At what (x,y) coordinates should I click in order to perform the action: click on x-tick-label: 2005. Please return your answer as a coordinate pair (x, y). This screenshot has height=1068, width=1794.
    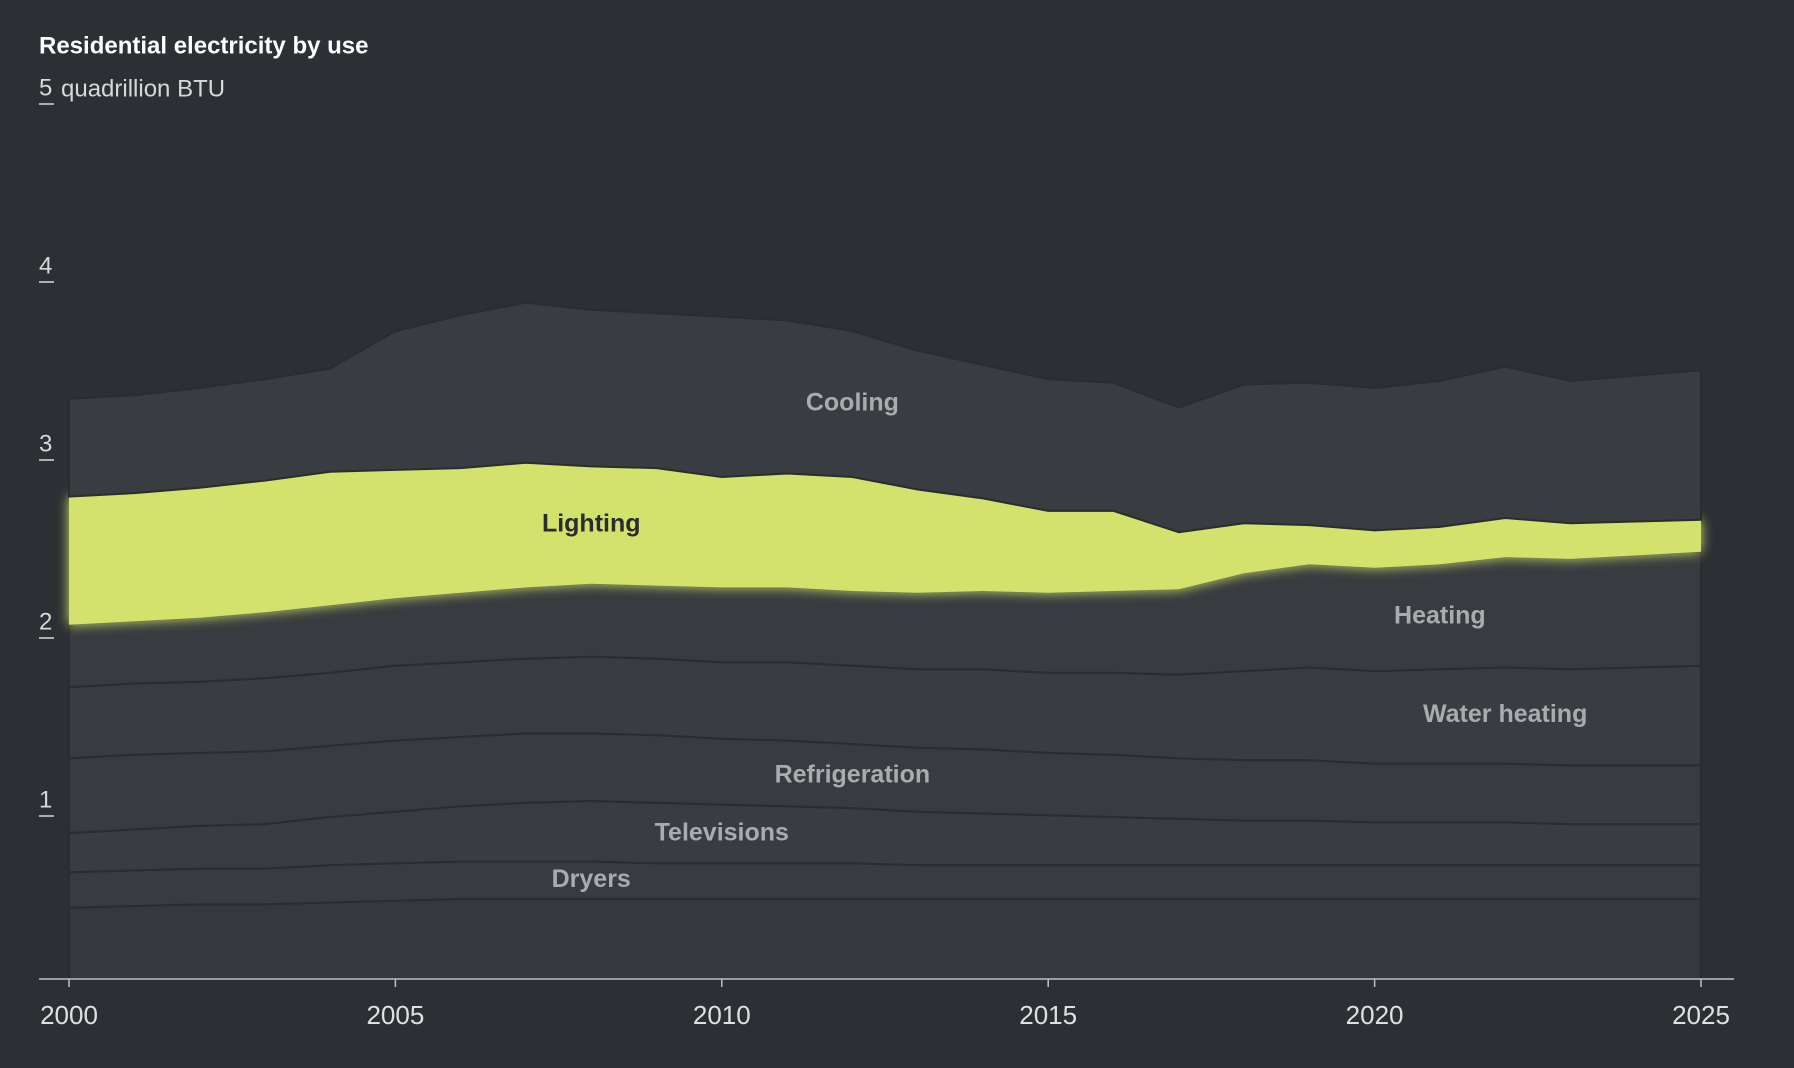
    Looking at the image, I should click on (395, 1015).